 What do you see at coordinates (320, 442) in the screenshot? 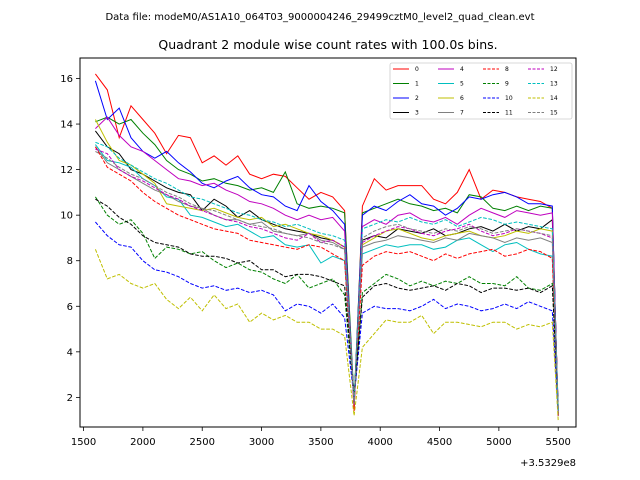
I see `x-tick-label: 3500` at bounding box center [320, 442].